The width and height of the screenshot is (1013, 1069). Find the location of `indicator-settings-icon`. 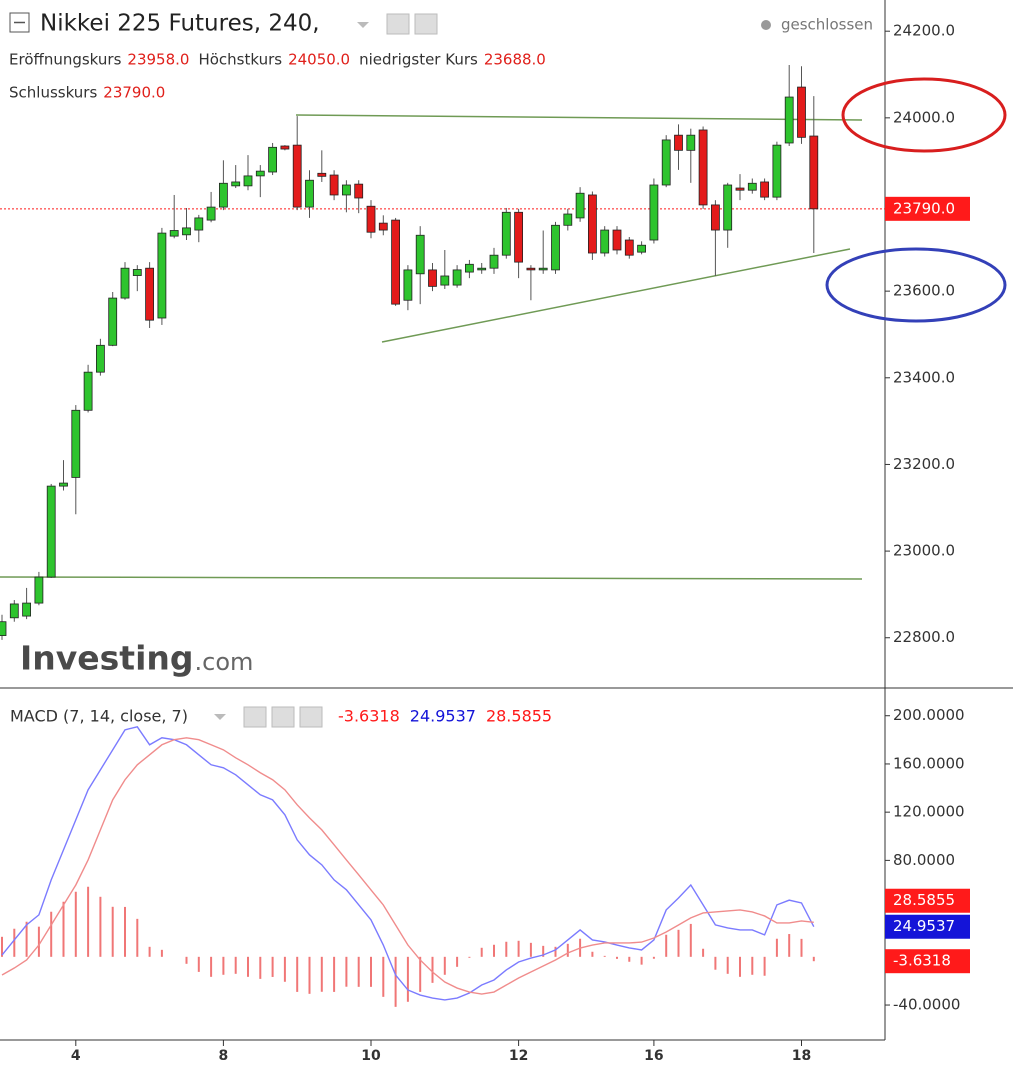

indicator-settings-icon is located at coordinates (283, 717).